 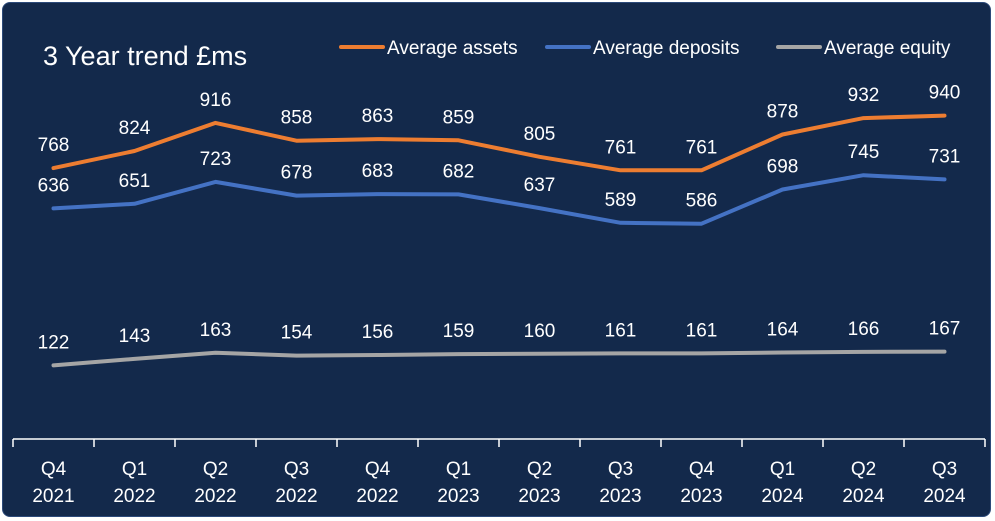 What do you see at coordinates (945, 156) in the screenshot?
I see `data-label-average-deposits: 731` at bounding box center [945, 156].